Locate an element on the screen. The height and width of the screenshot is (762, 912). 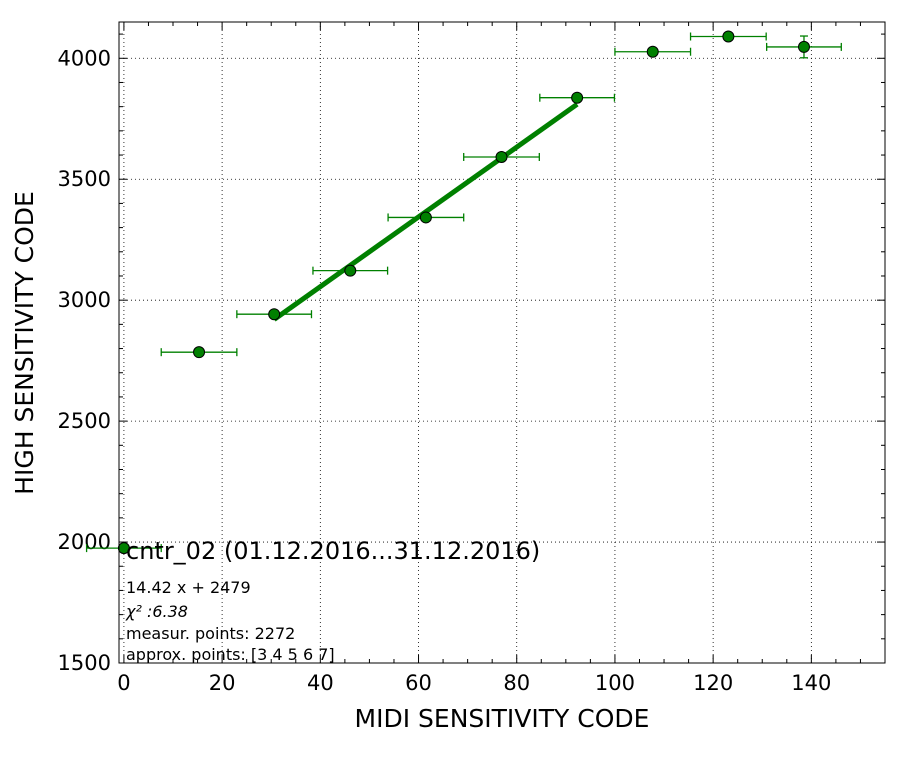
chart-title: cntr_02 (01.12.2016...31.12.2016) is located at coordinates (333, 551).